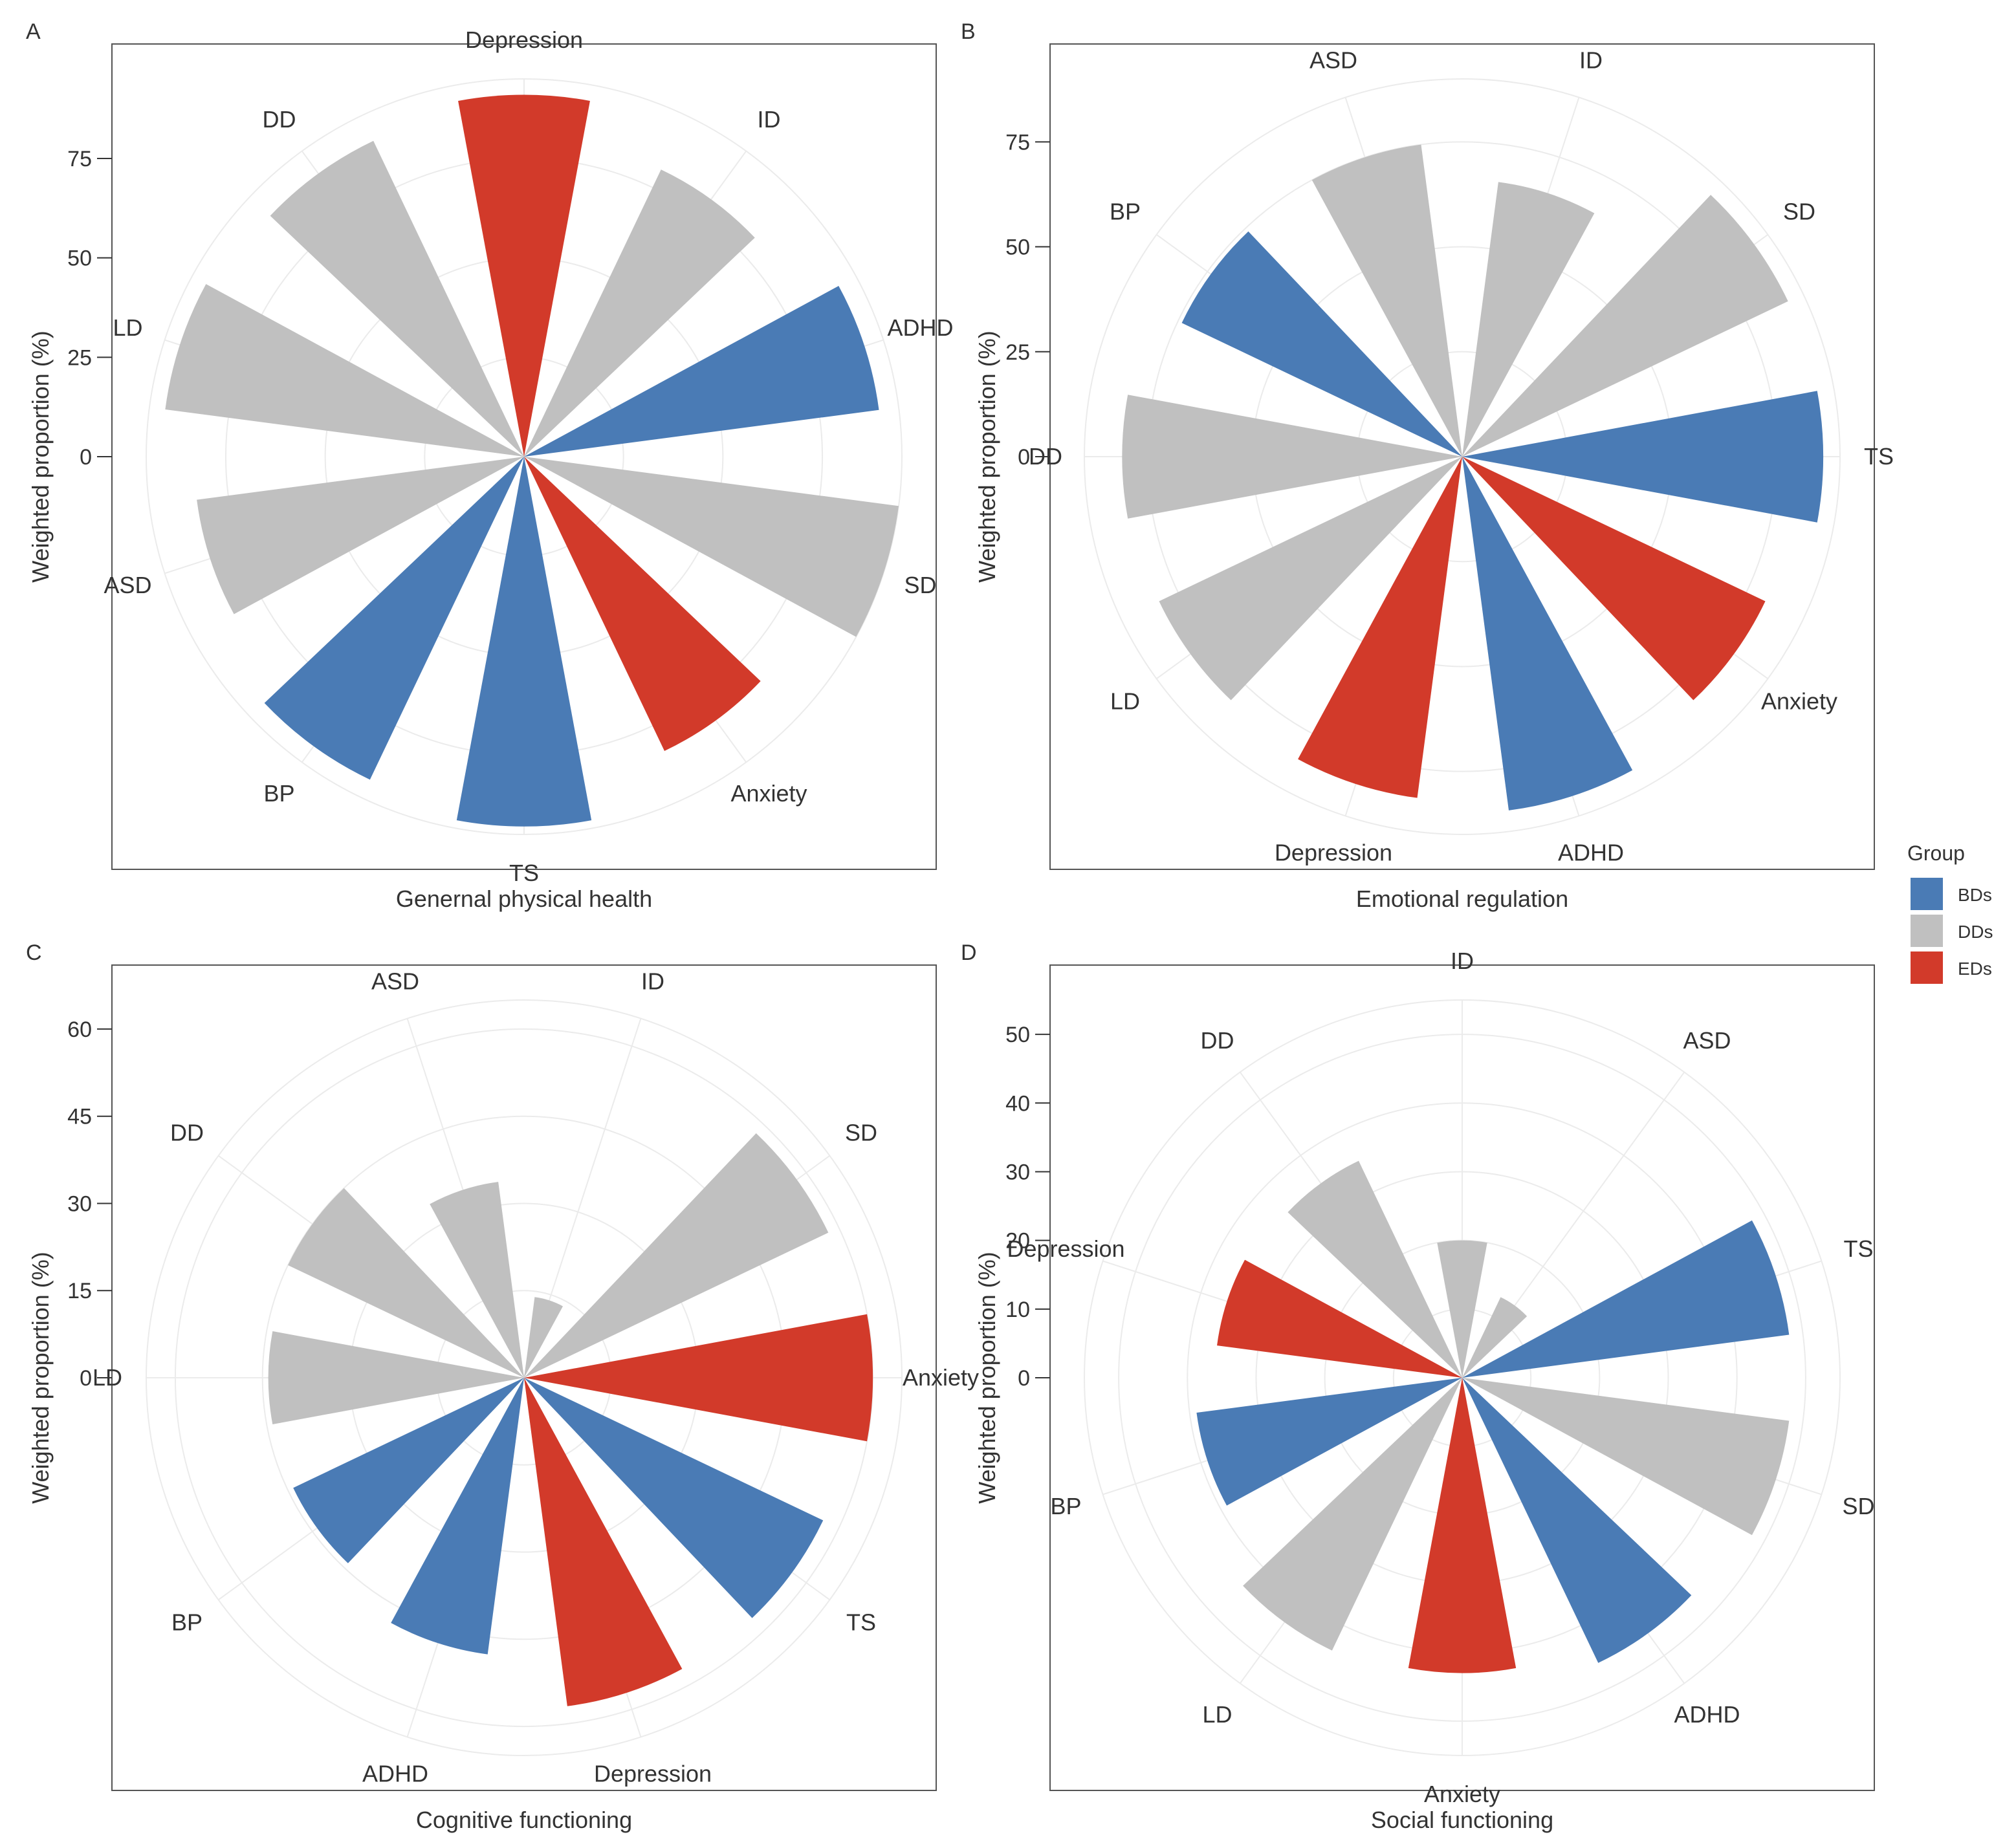  What do you see at coordinates (1462, 1794) in the screenshot?
I see `panel-d-category-label-anxiety: Anxiety` at bounding box center [1462, 1794].